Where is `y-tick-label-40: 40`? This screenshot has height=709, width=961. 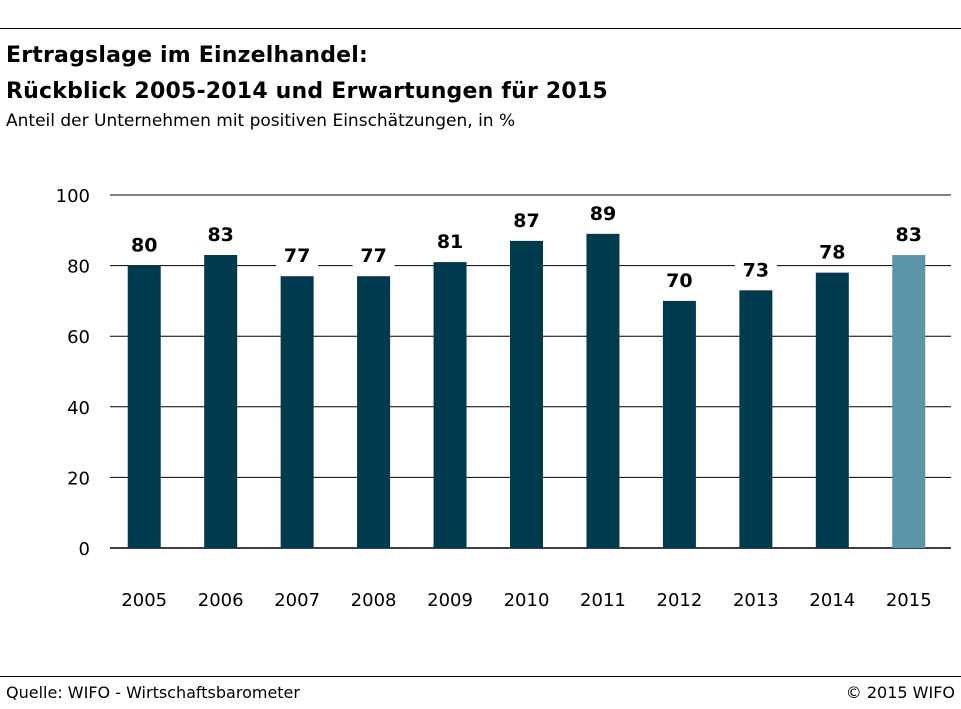 y-tick-label-40: 40 is located at coordinates (78, 408).